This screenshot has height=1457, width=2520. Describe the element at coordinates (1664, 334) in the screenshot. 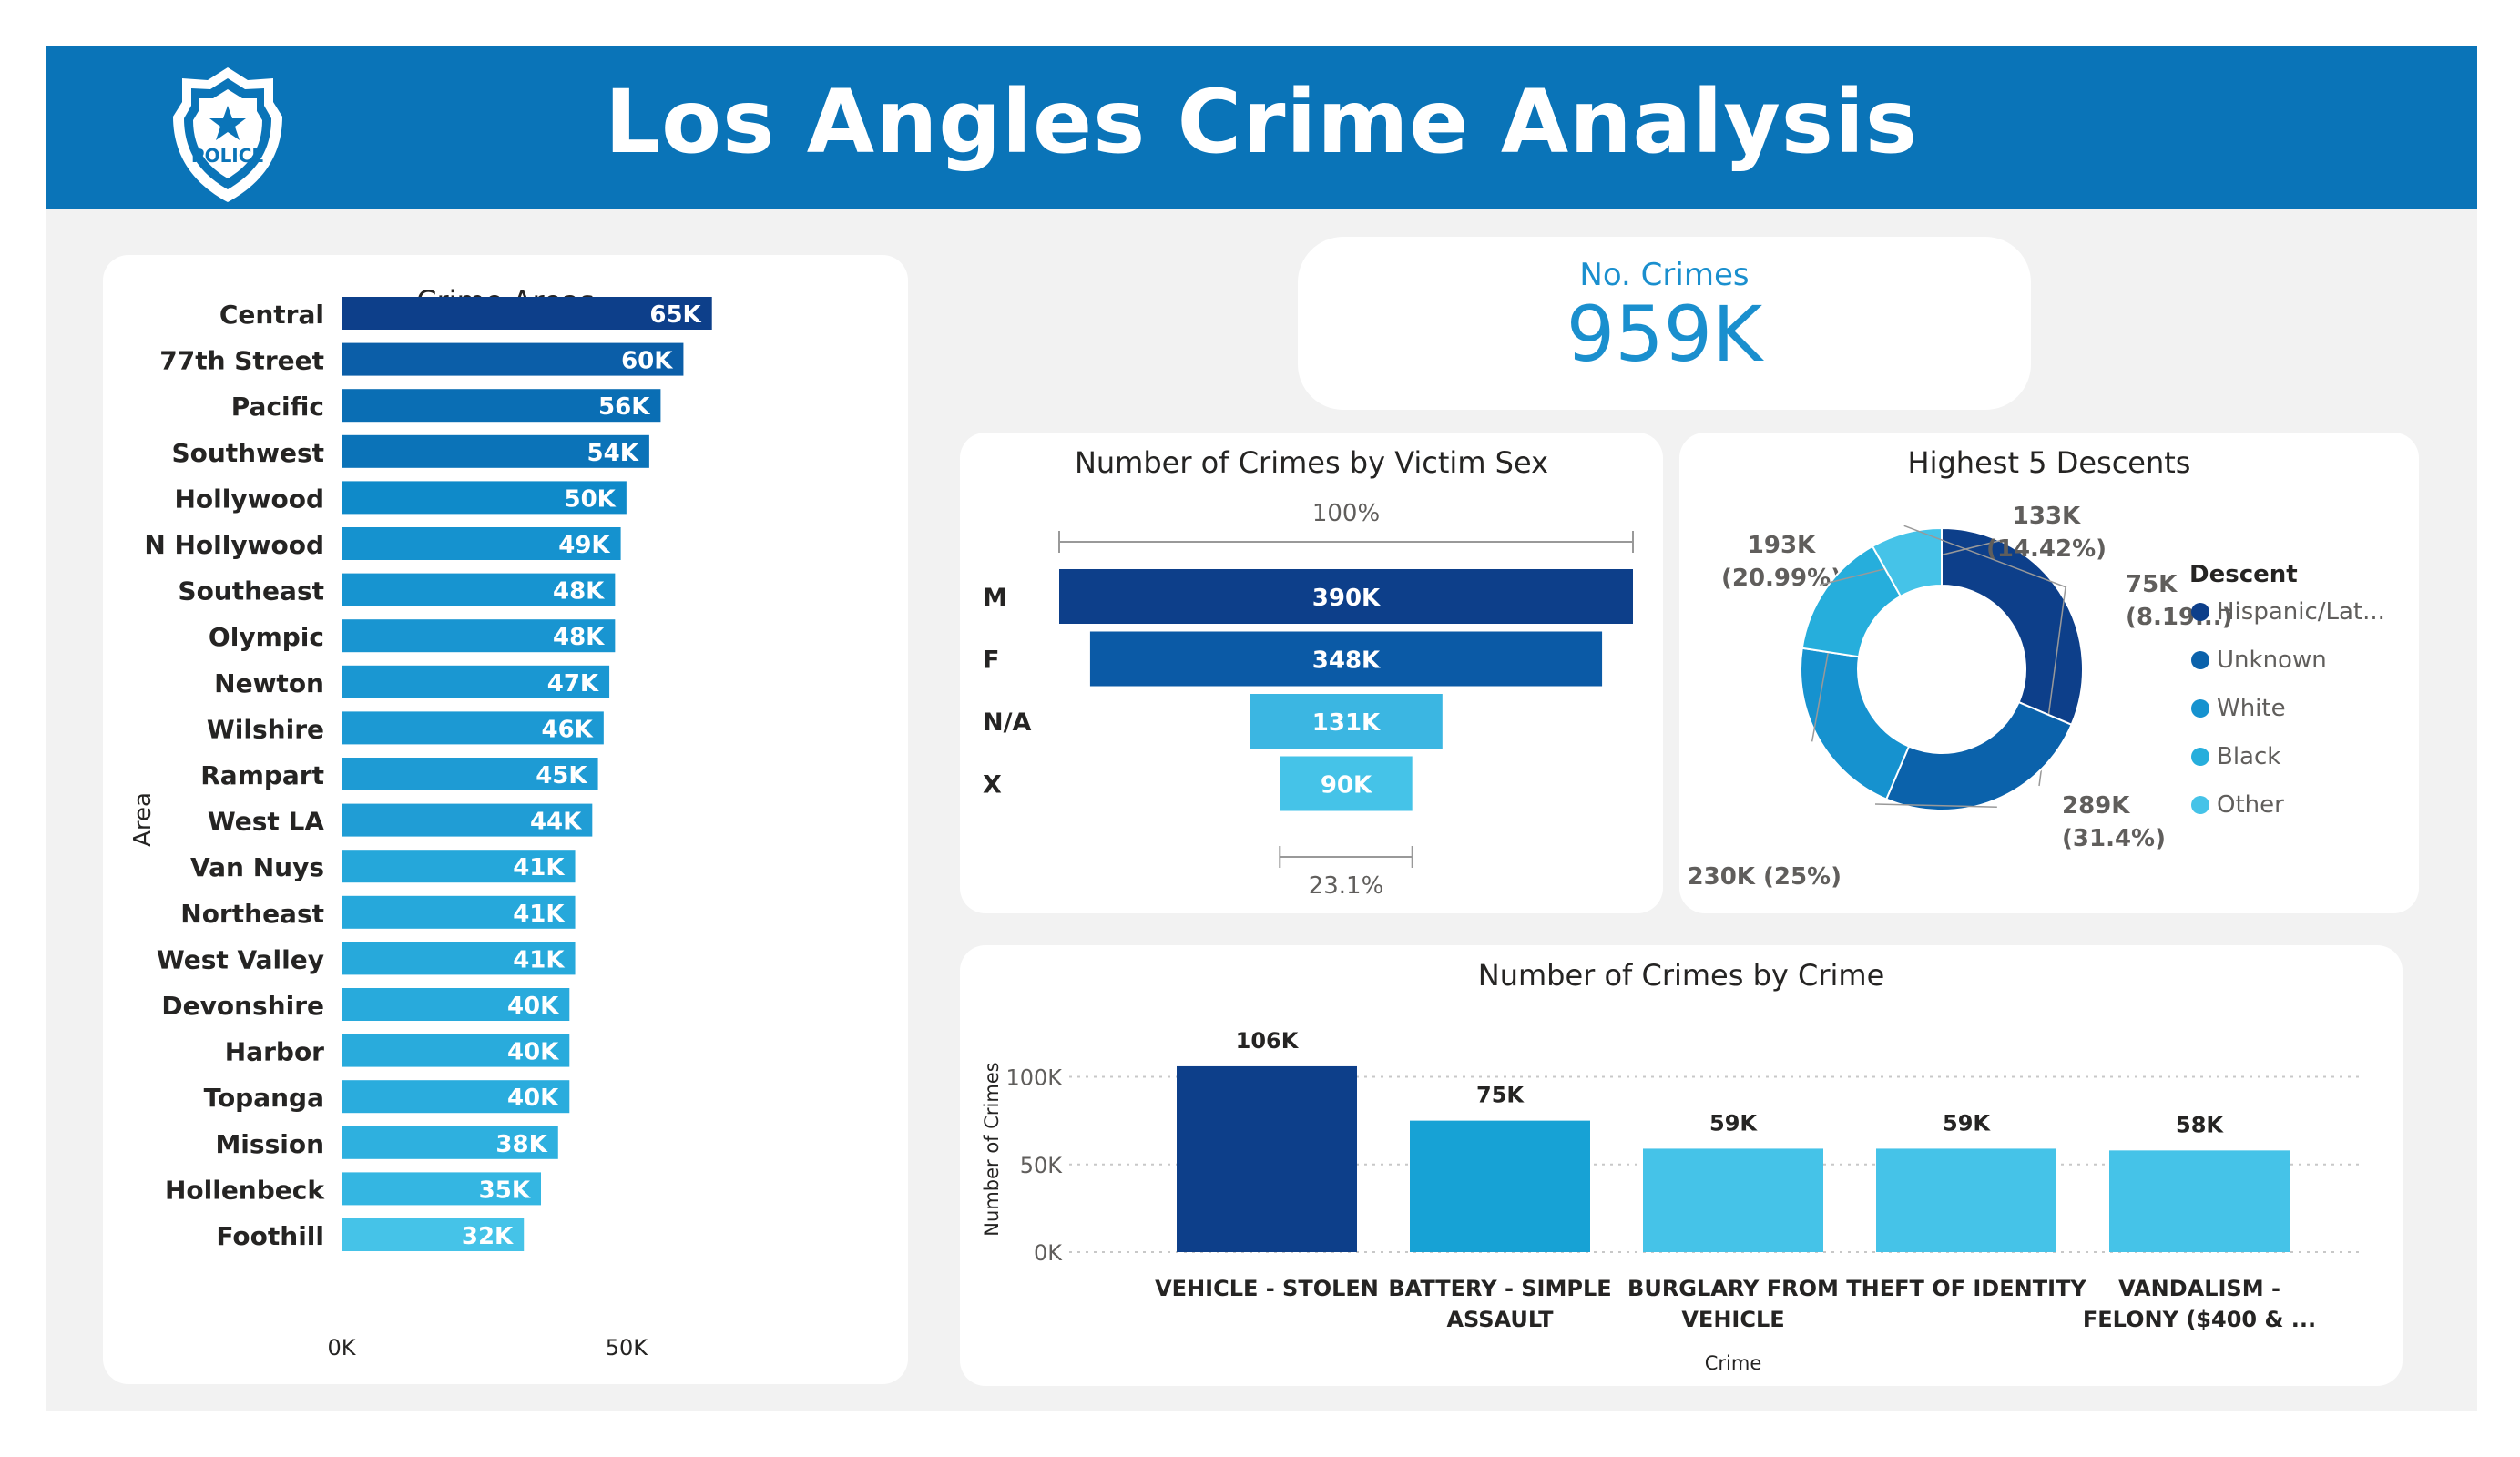

I see `kpi-value: 959K` at that location.